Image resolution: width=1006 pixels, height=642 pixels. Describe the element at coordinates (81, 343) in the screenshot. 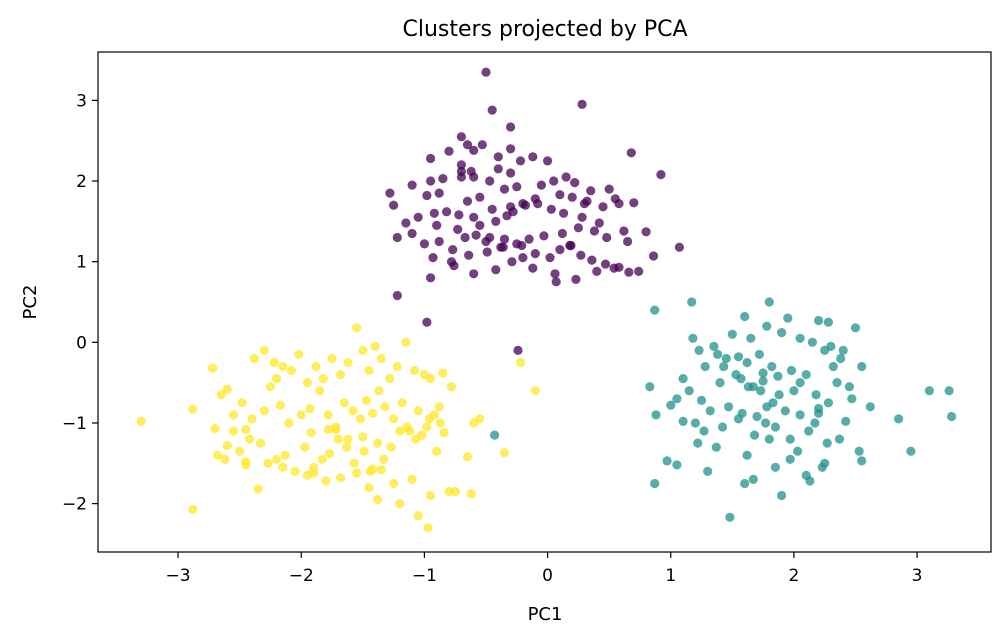

I see `y-tick-label: 0` at that location.